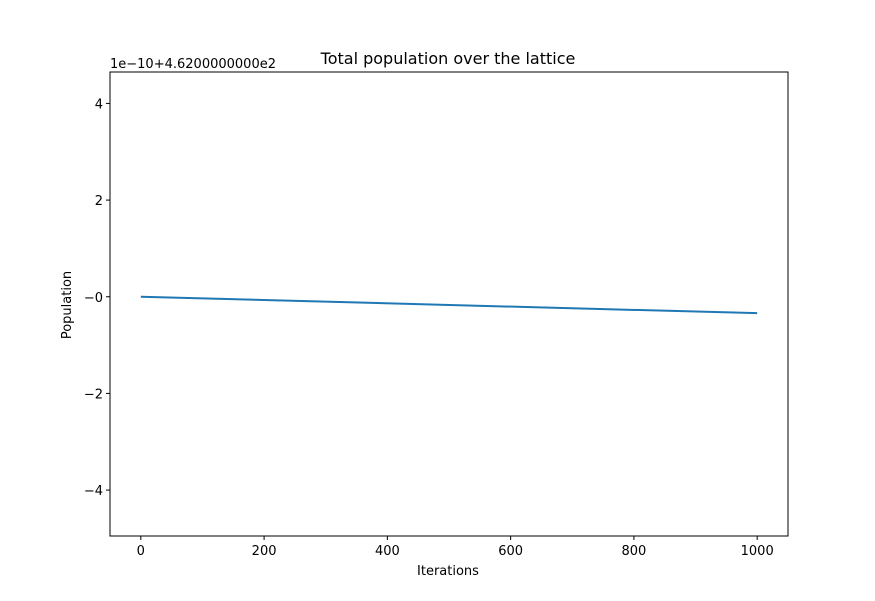  Describe the element at coordinates (264, 551) in the screenshot. I see `x-tick-label: 200` at that location.